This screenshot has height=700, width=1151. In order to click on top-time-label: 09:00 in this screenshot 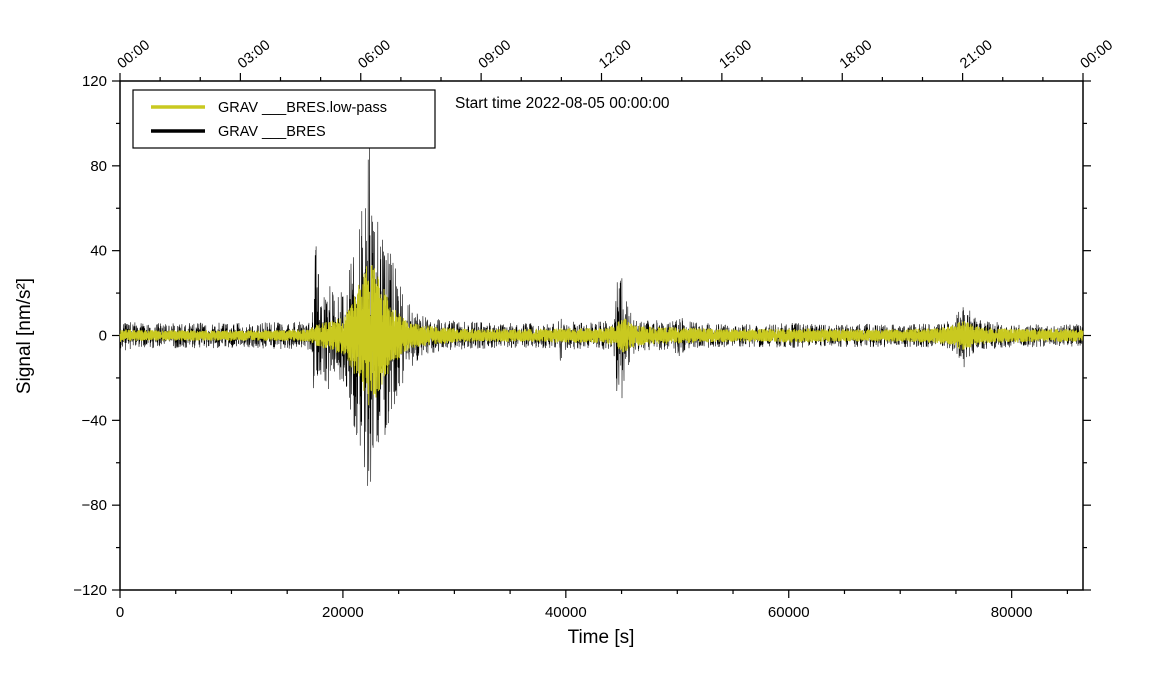, I will do `click(495, 54)`.